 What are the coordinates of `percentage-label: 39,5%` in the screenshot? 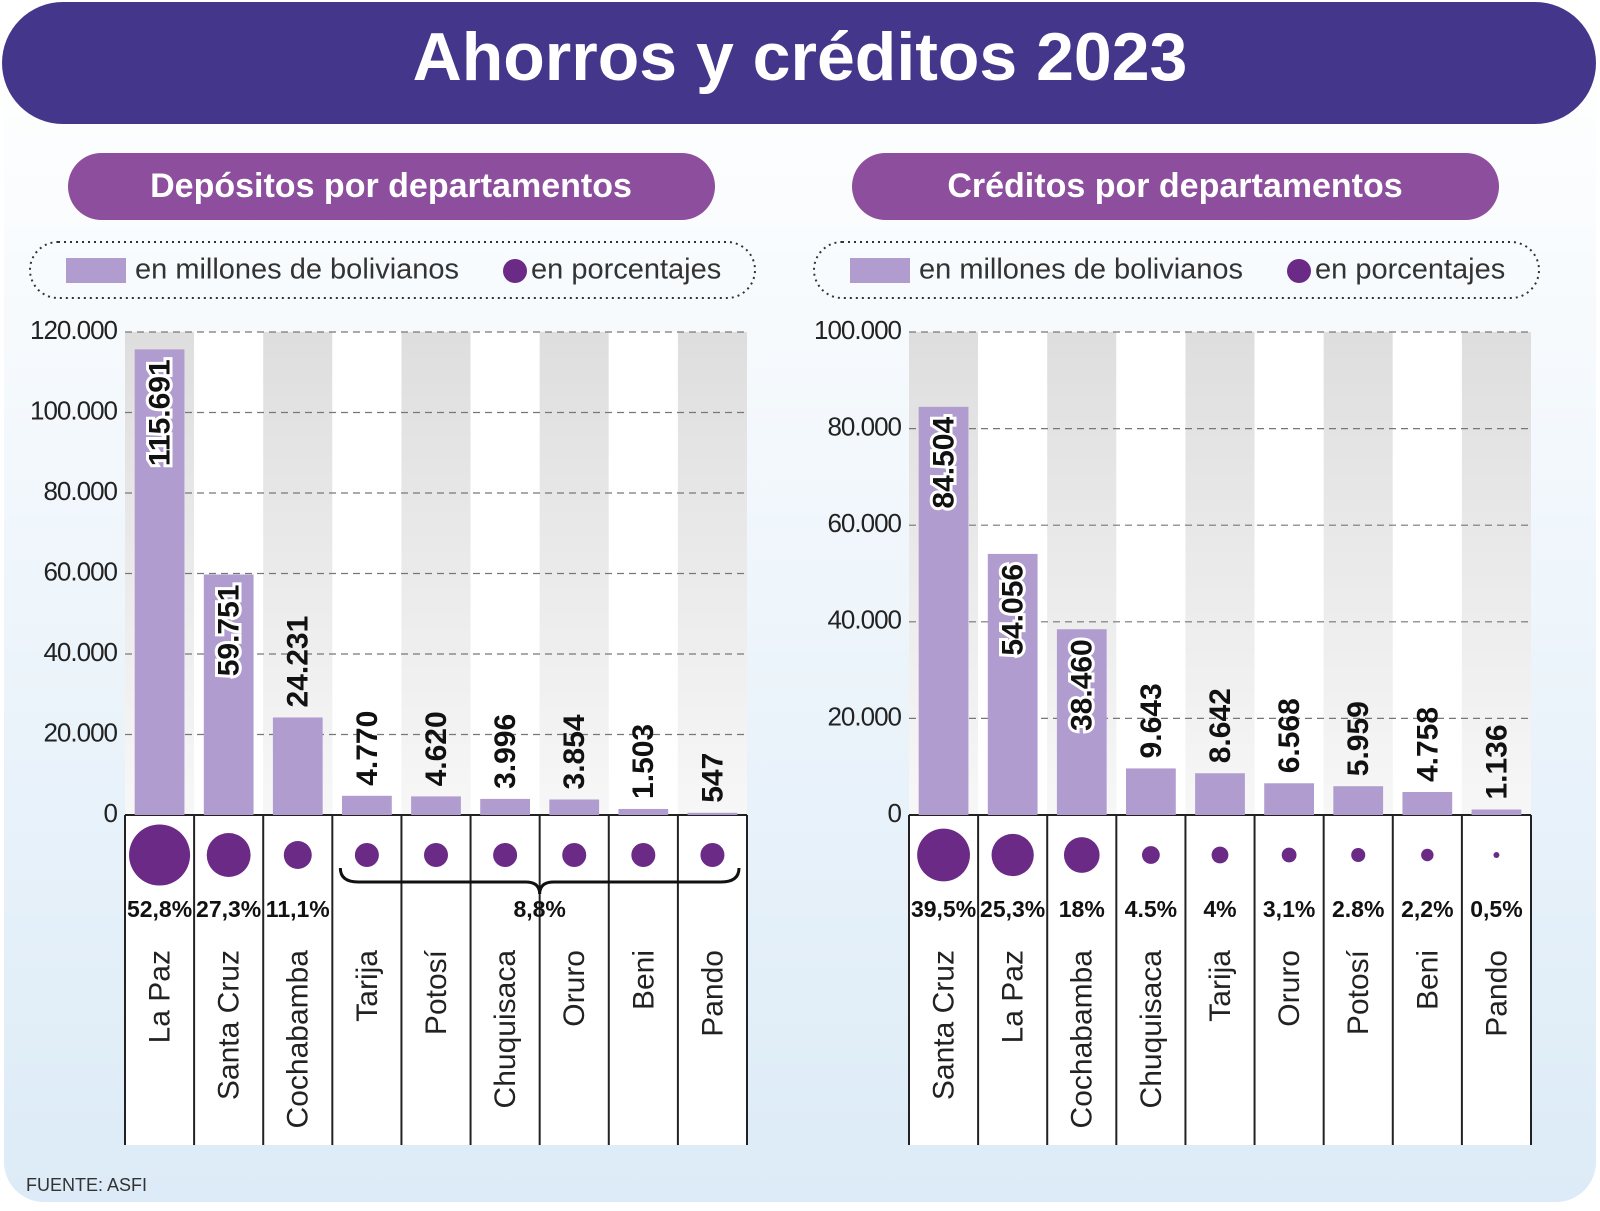 It's located at (943, 909).